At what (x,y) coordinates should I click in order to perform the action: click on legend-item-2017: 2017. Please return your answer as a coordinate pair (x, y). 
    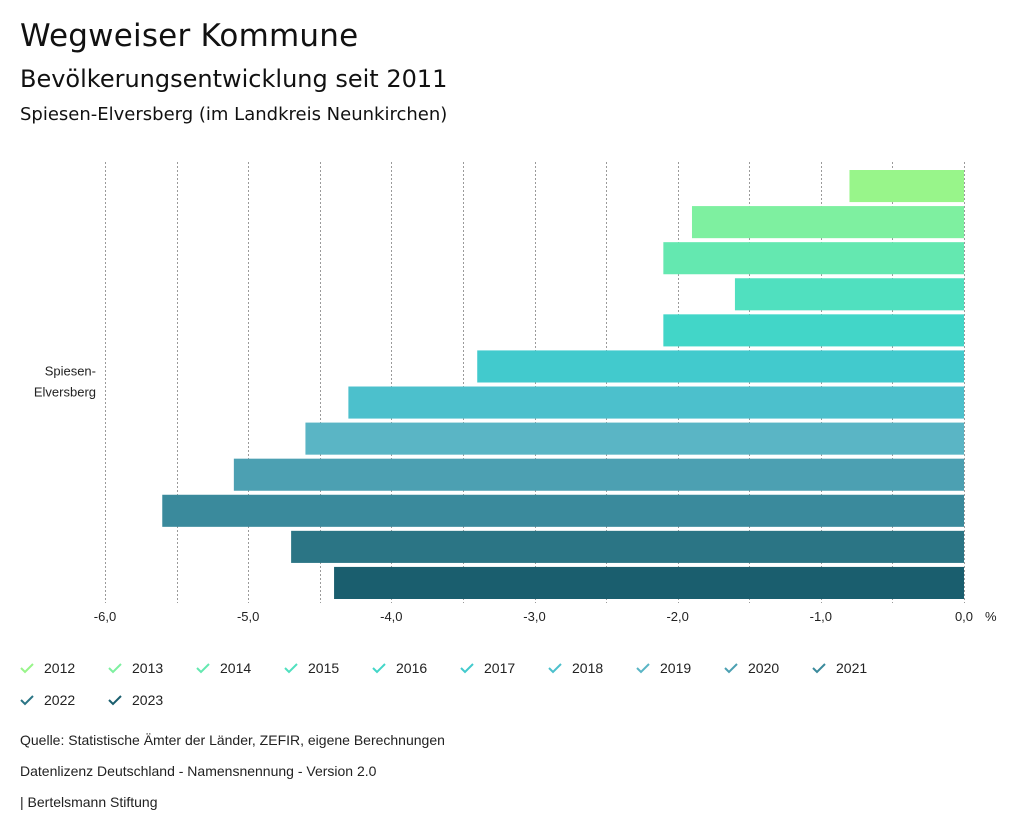
    Looking at the image, I should click on (487, 668).